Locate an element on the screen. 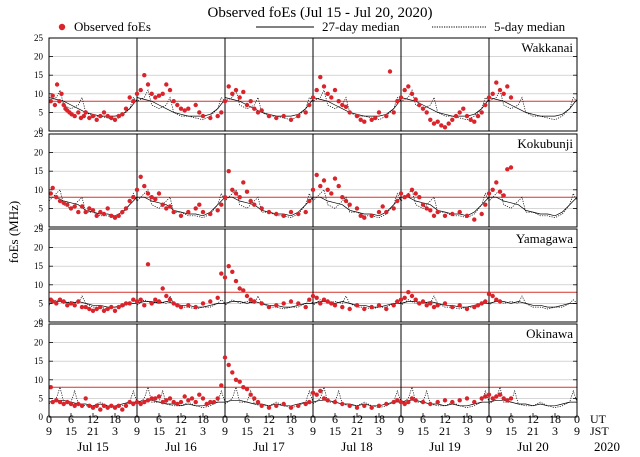 This screenshot has height=457, width=640. ut-tick-label: 0 is located at coordinates (225, 419).